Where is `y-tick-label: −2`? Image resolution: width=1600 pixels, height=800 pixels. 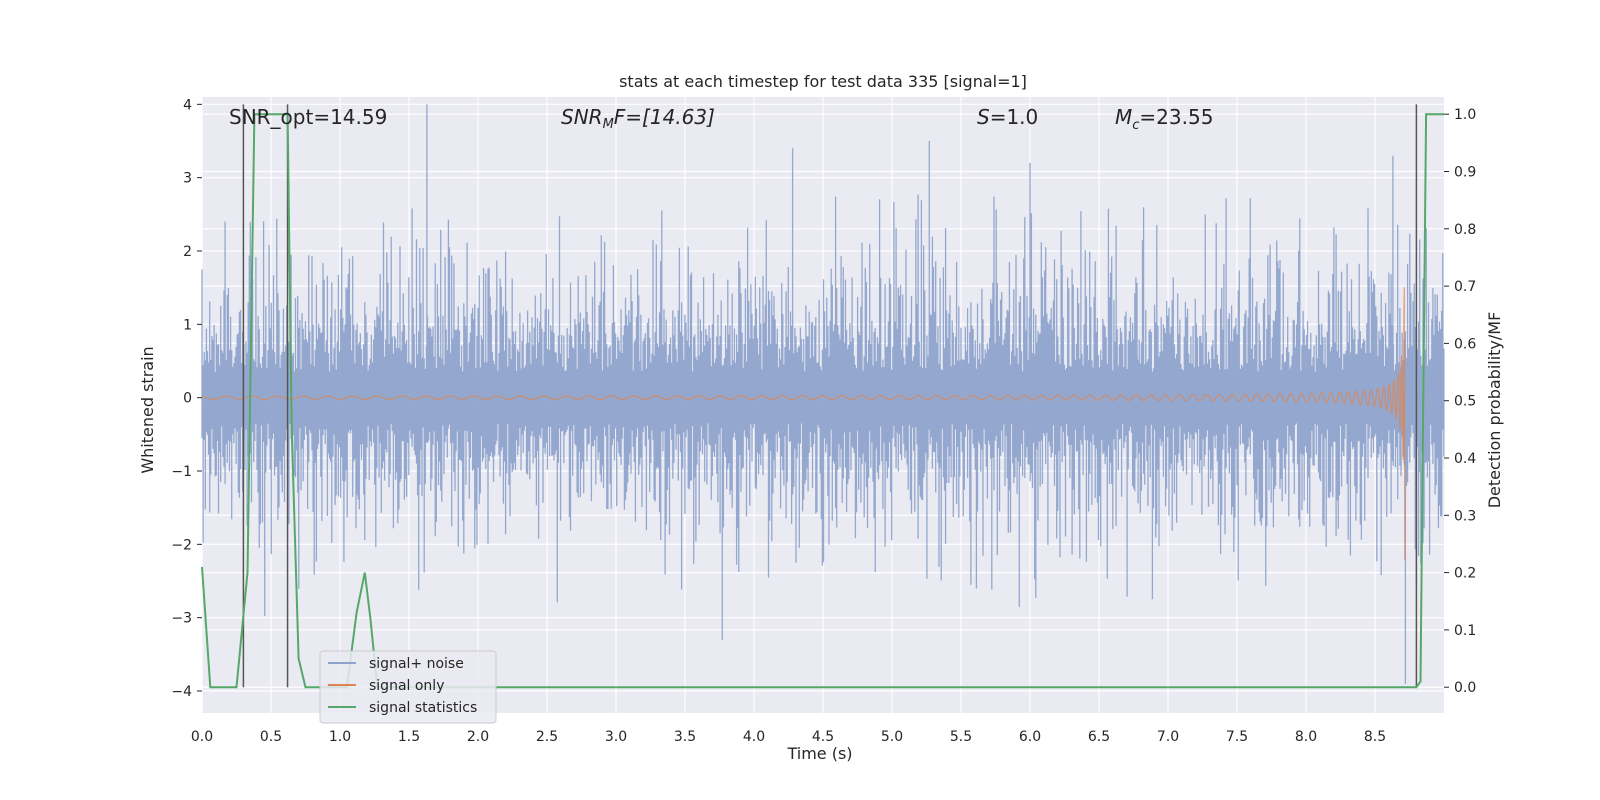
y-tick-label: −2 is located at coordinates (181, 545).